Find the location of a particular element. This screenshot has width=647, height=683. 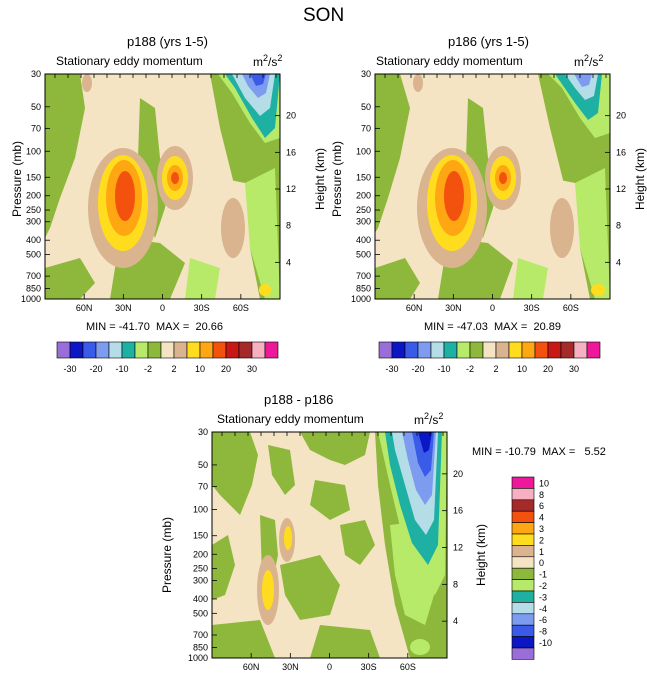

panel-right-minmax: MIN = -47.03 MAX = 20.89 is located at coordinates (492, 327).